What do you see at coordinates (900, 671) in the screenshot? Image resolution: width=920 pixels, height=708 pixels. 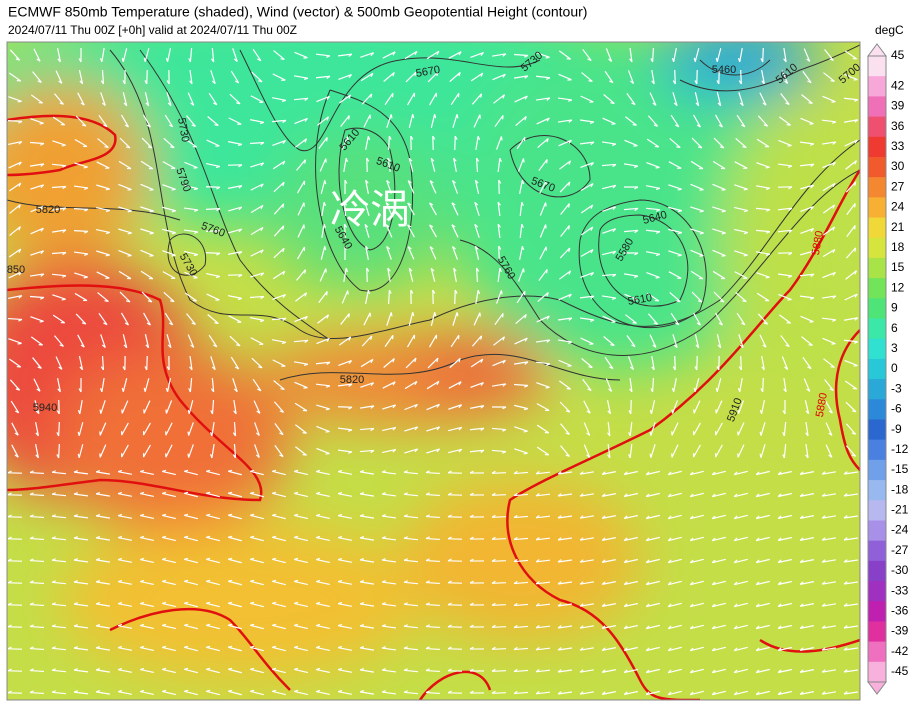 I see `colorbar-tick-label: -45` at bounding box center [900, 671].